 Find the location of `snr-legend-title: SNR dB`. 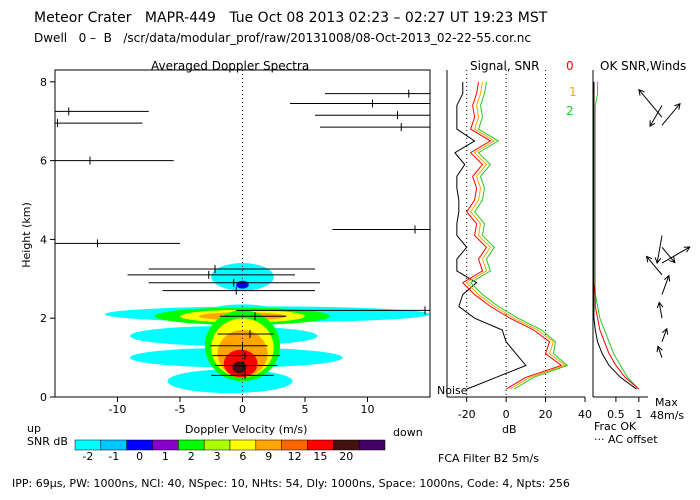

snr-legend-title: SNR dB is located at coordinates (47, 441).